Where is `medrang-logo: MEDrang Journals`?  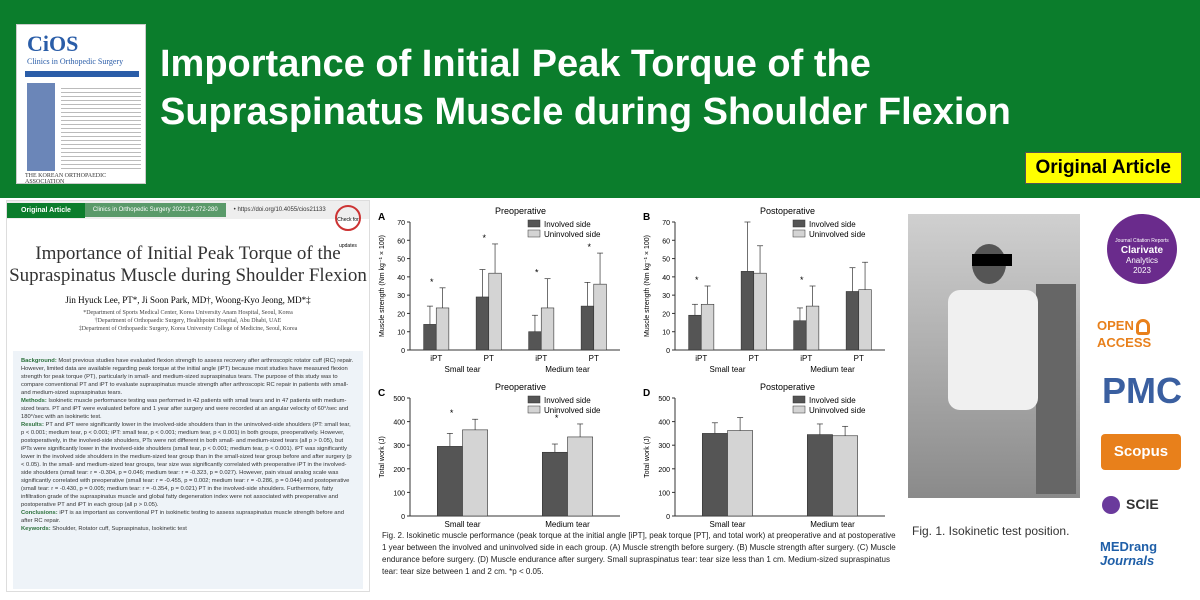
medrang-logo: MEDrang Journals is located at coordinates (1128, 554).